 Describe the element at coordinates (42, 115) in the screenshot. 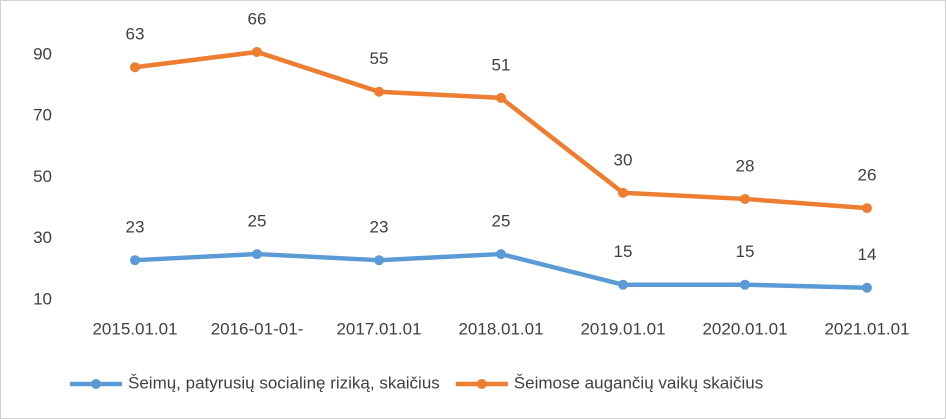

I see `y-tick-label: 70` at that location.